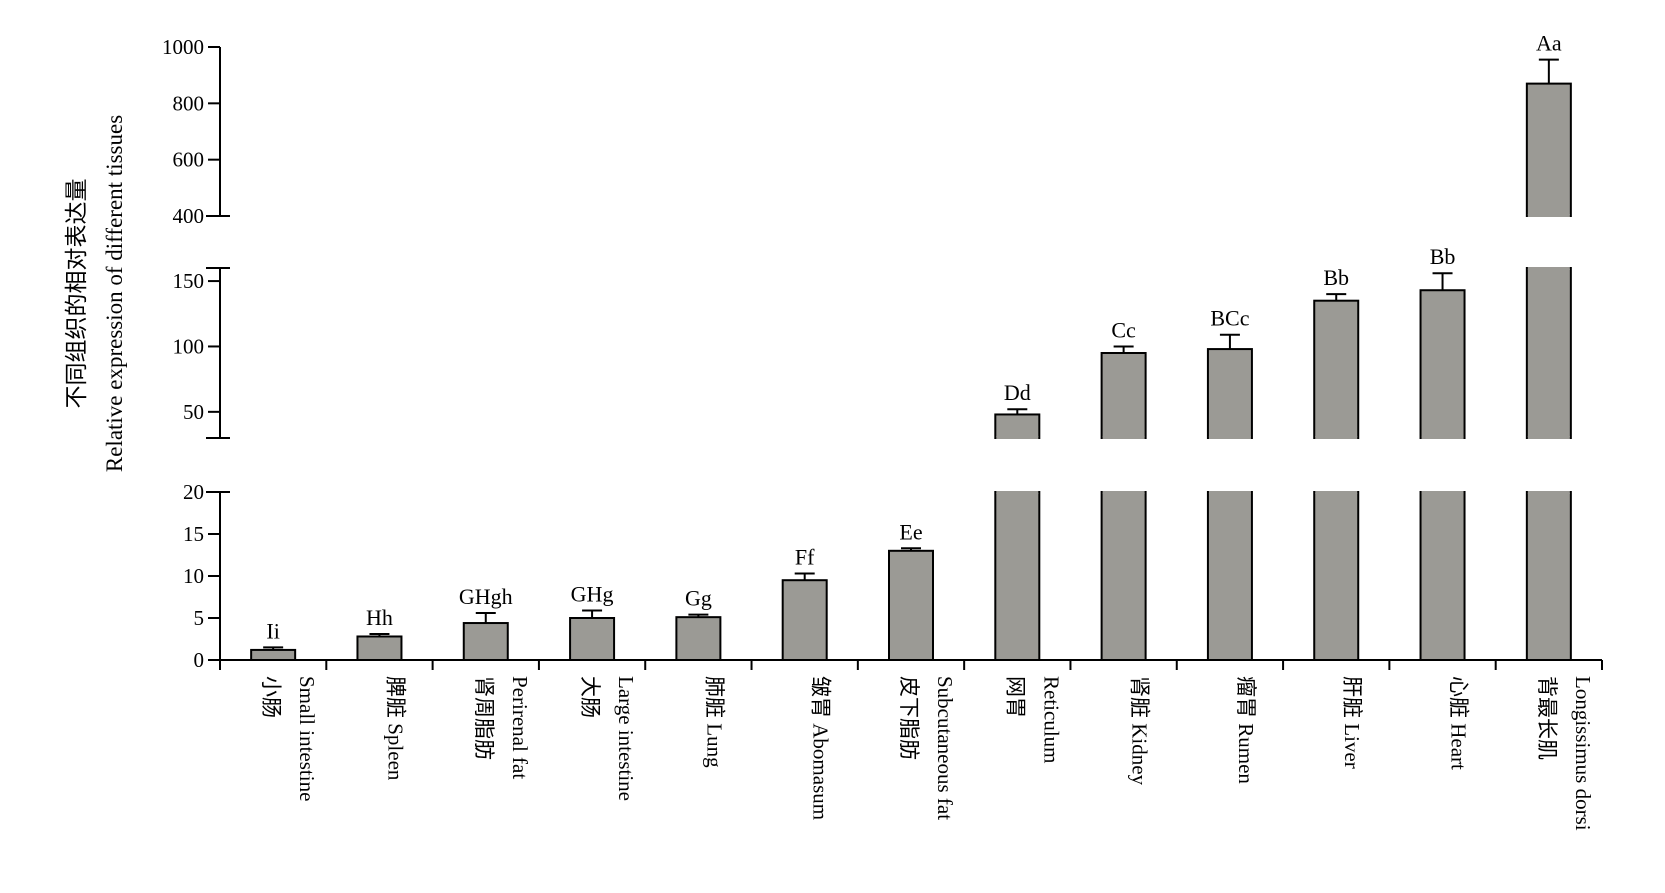 The image size is (1665, 893). What do you see at coordinates (1051, 720) in the screenshot?
I see `category-label-en: Reticulum` at bounding box center [1051, 720].